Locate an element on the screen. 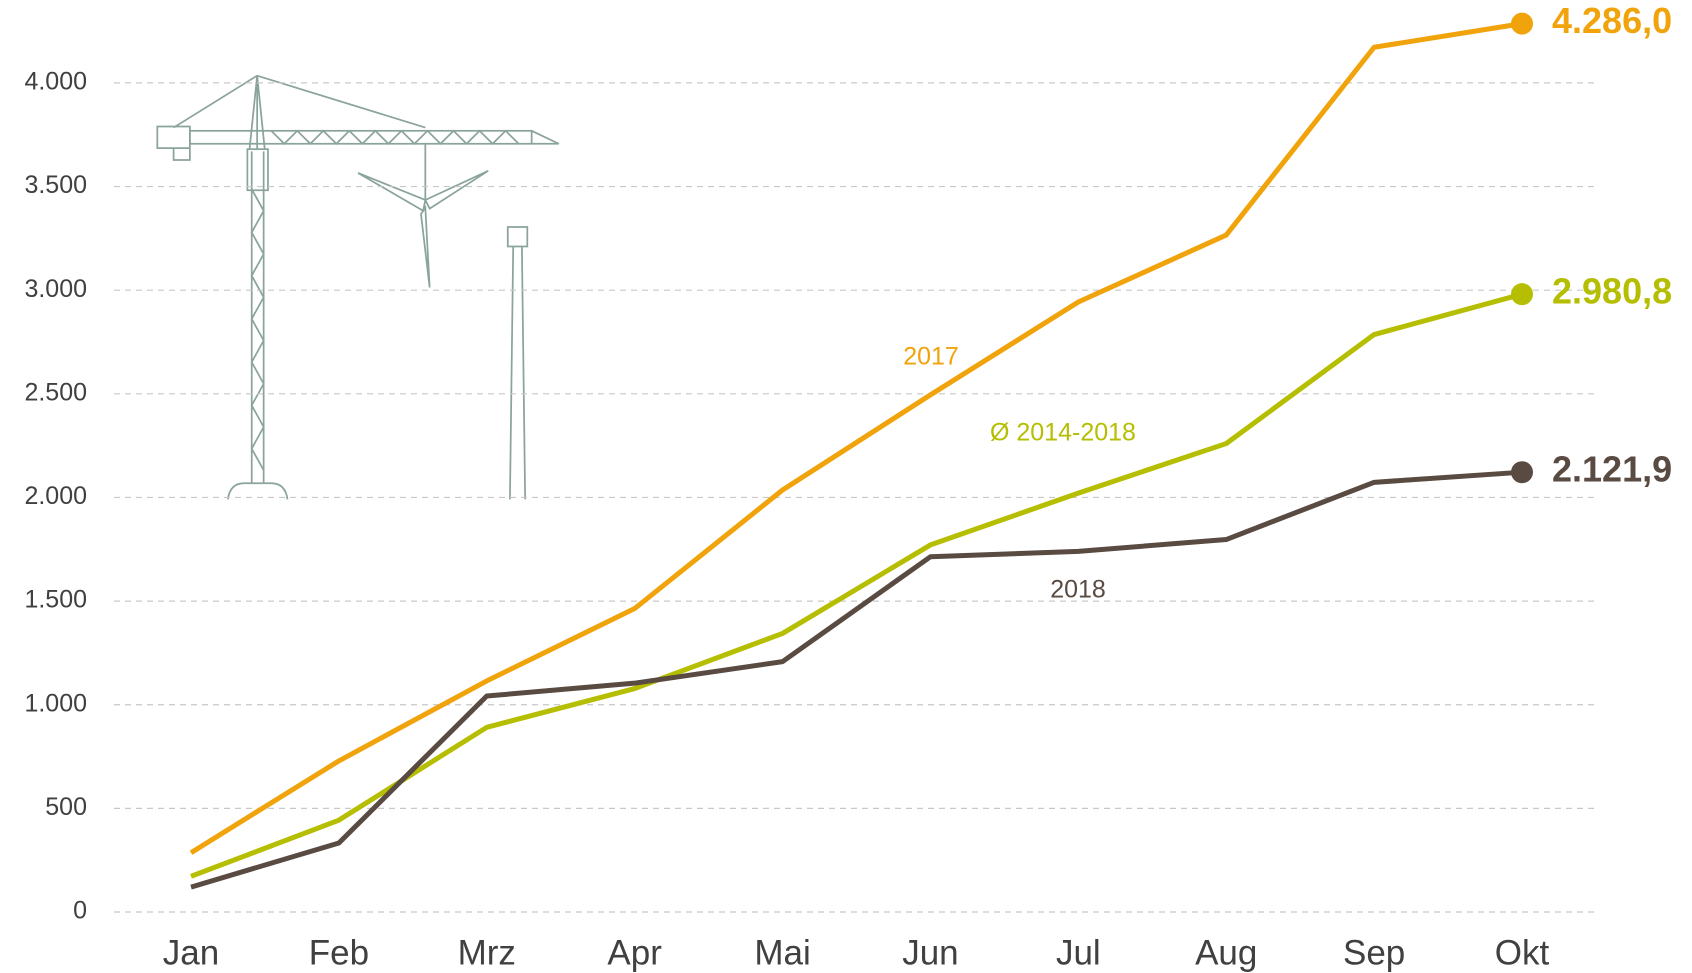 The height and width of the screenshot is (973, 1692). y-tick-label: 2.000 is located at coordinates (55, 496).